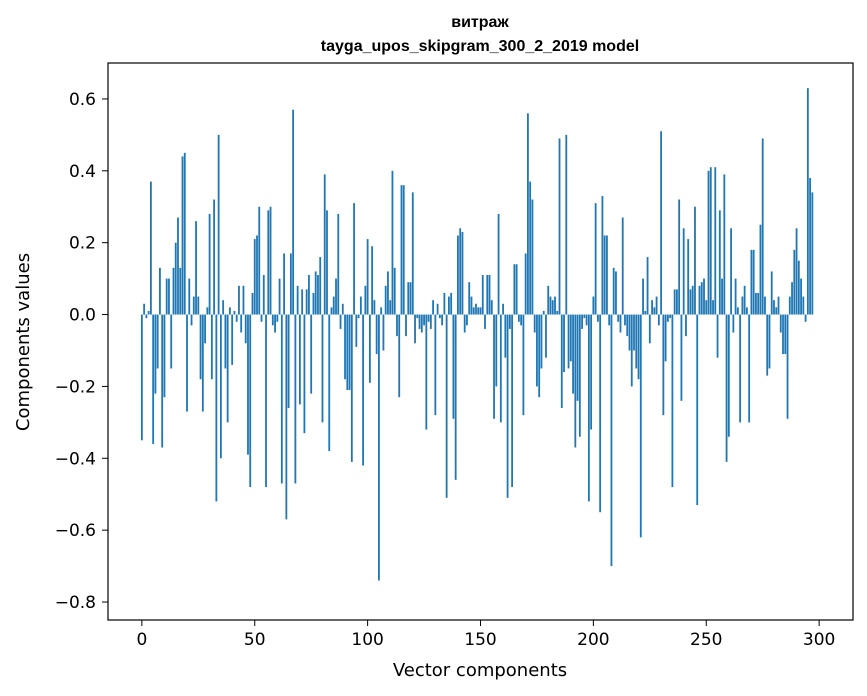  What do you see at coordinates (75, 459) in the screenshot?
I see `y-tick-label: −0.4` at bounding box center [75, 459].